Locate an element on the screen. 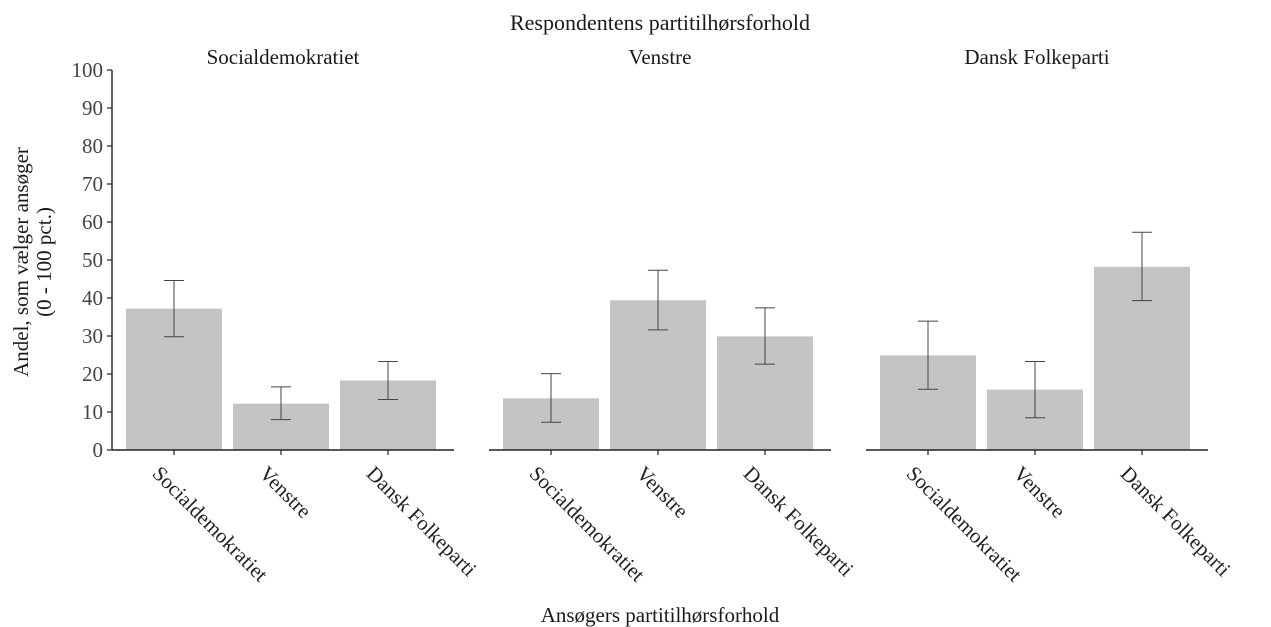  y-axis-title-line-2: (0 - 100 pct.) is located at coordinates (44, 262).